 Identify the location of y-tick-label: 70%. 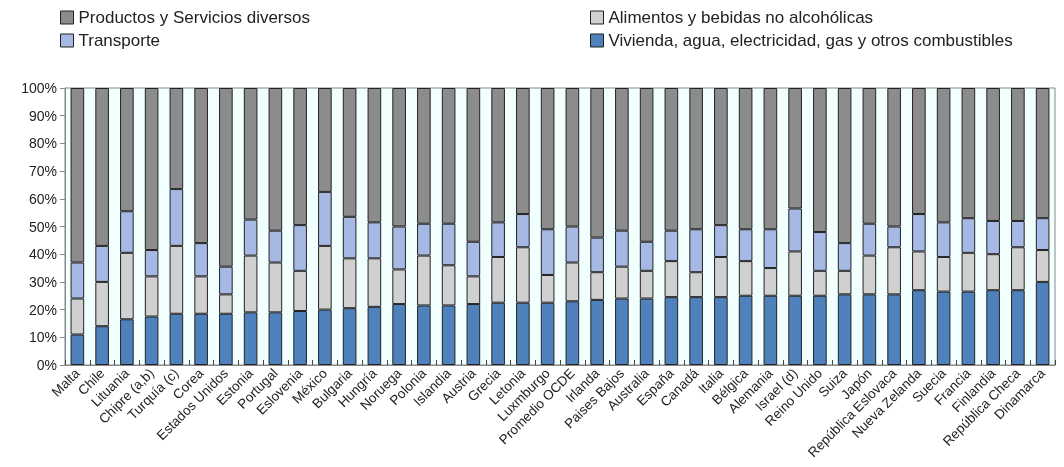
(42, 171).